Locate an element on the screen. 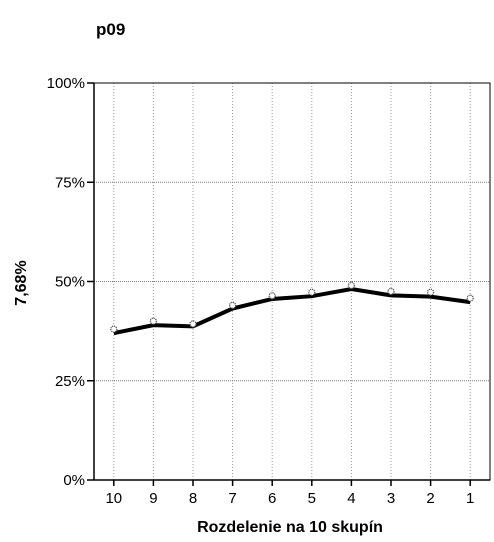 This screenshot has width=494, height=542. y-tick-label: 50% is located at coordinates (70, 282).